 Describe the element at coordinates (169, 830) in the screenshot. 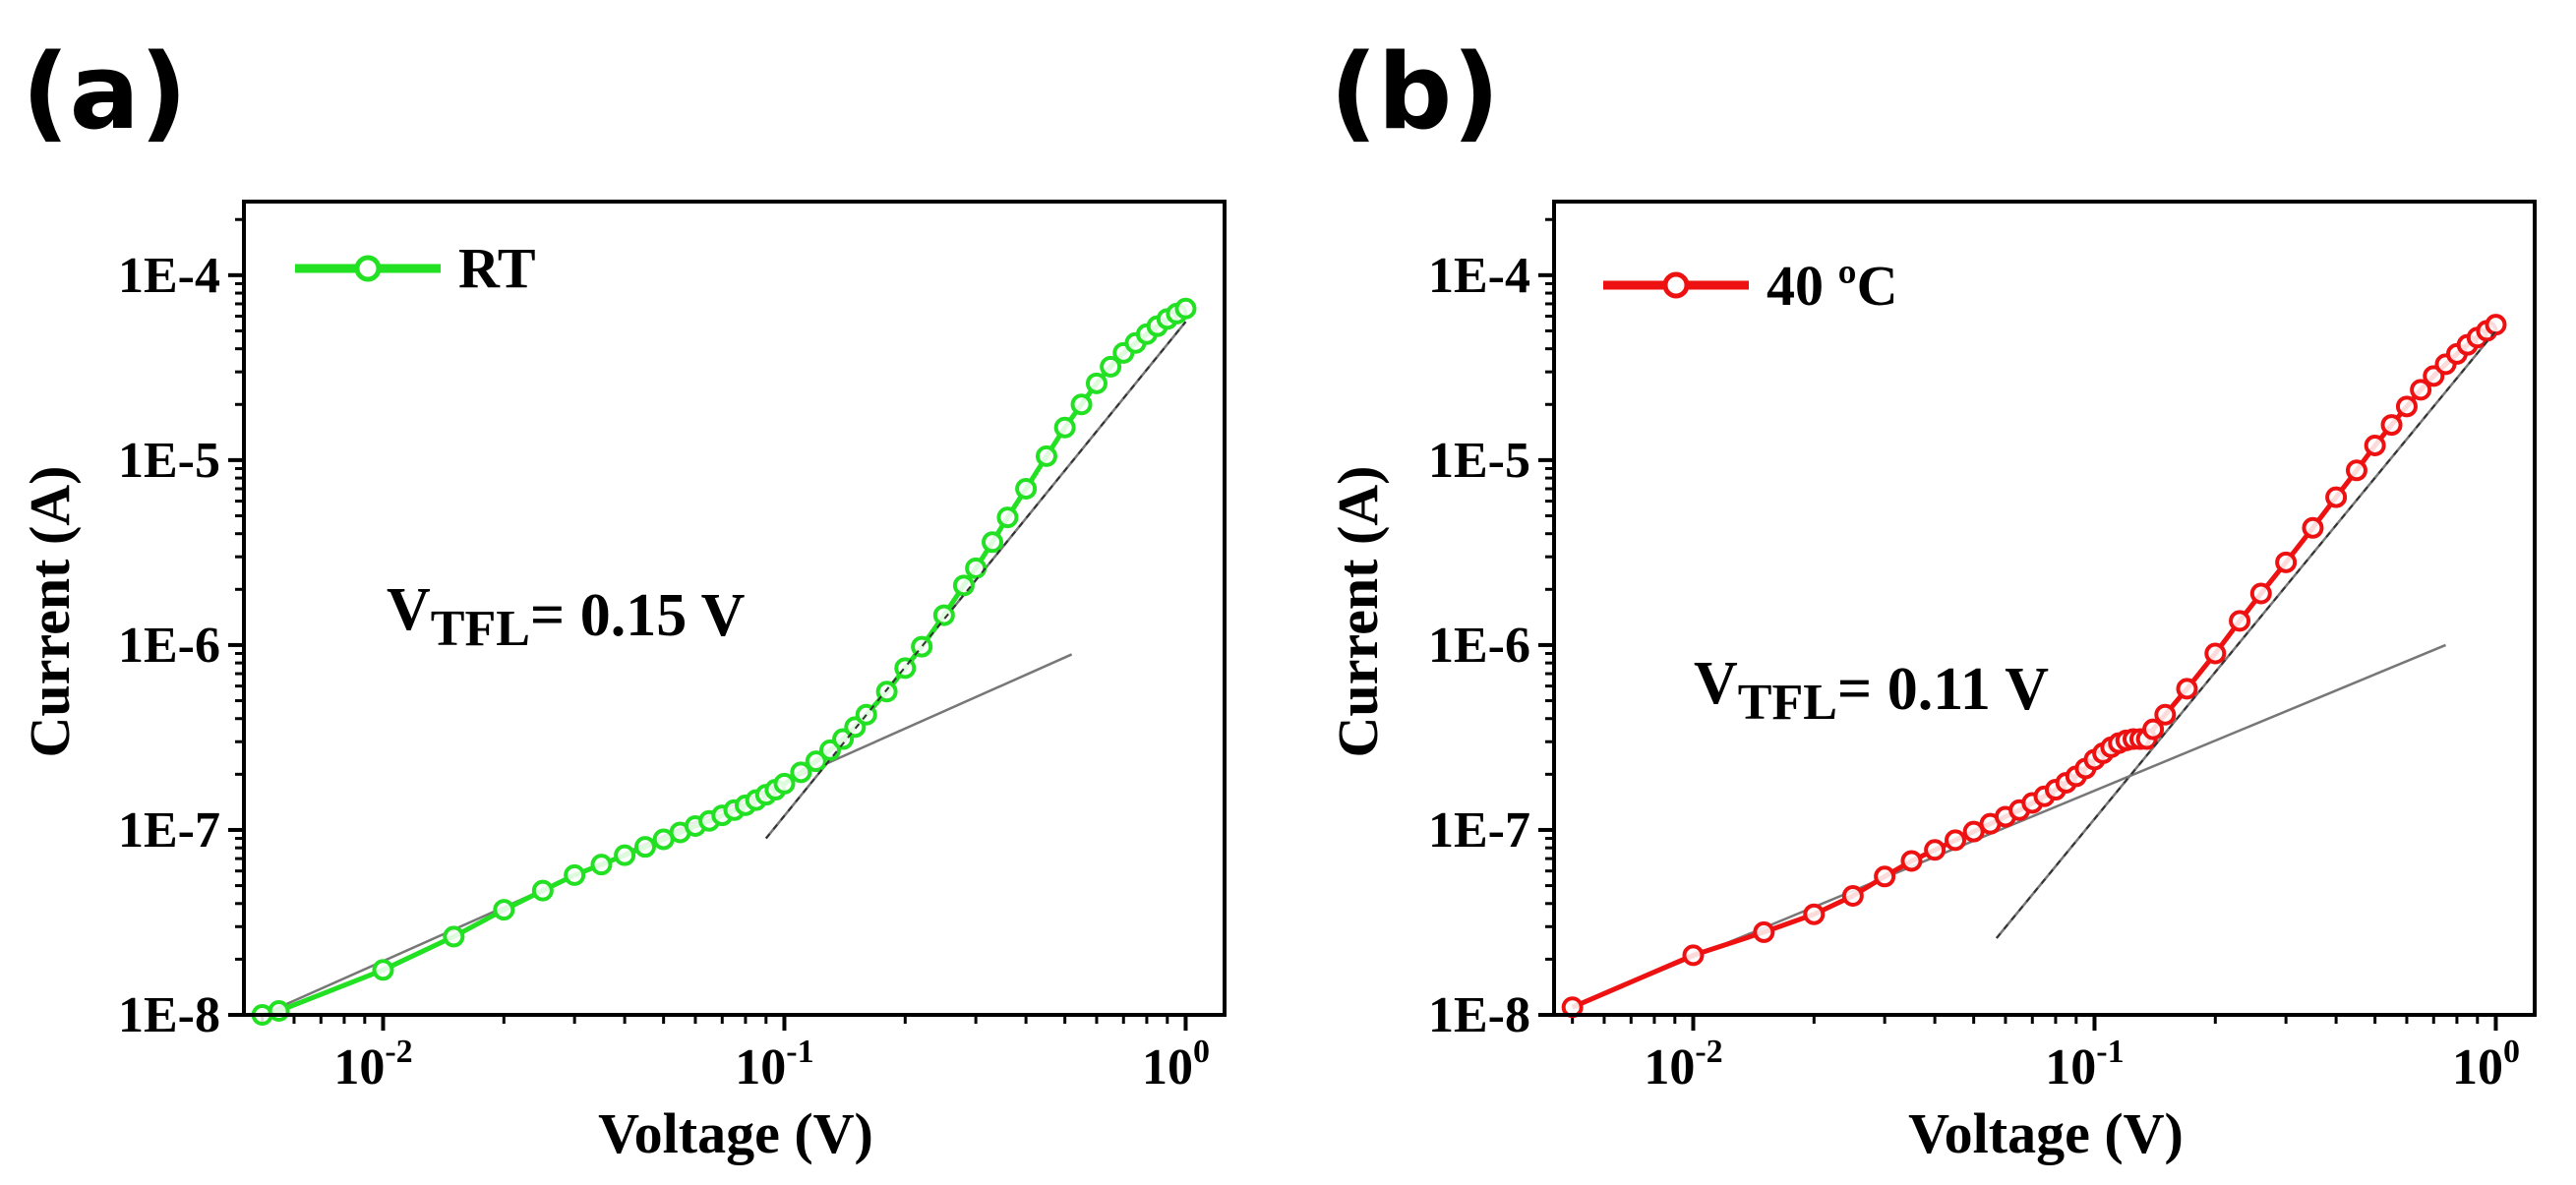

I see `panel-a-y-tick-label-1: 1E-7` at that location.